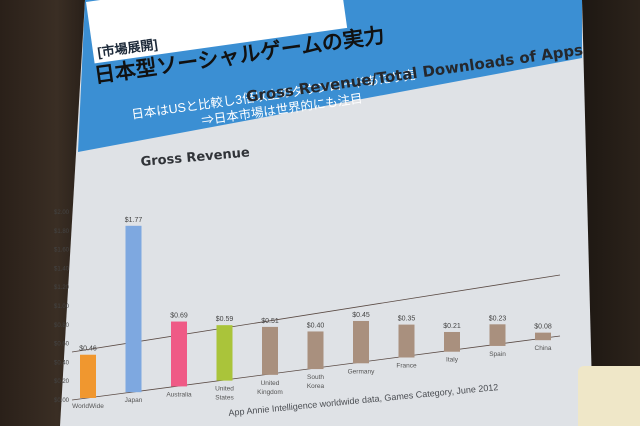  What do you see at coordinates (62, 213) in the screenshot?
I see `y-tick-label: $2.00` at bounding box center [62, 213].